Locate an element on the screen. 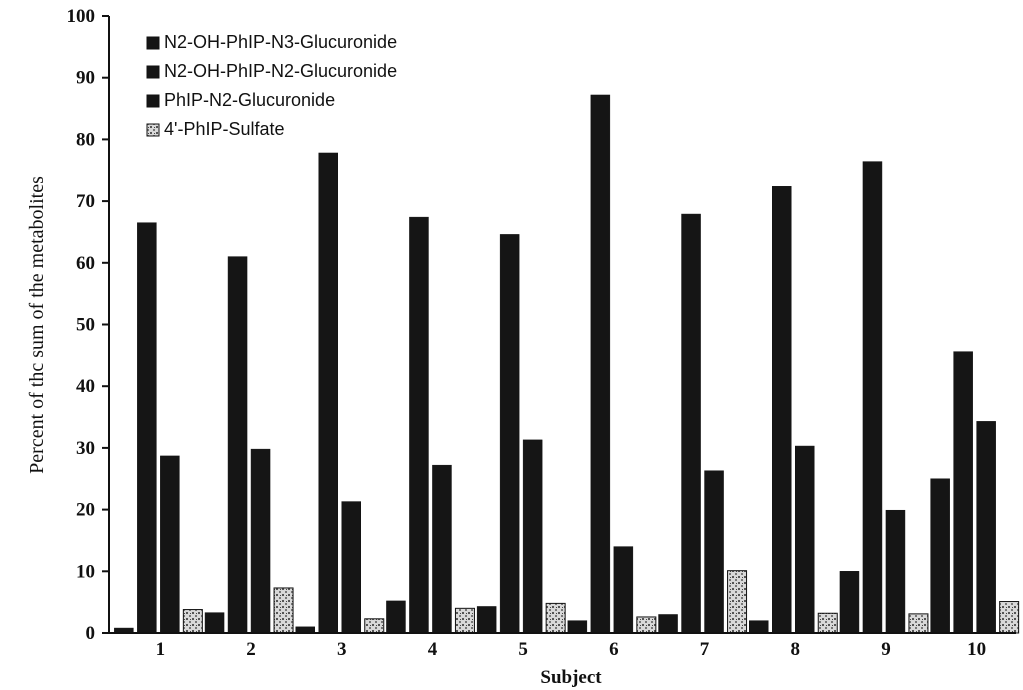 The image size is (1023, 690). x-tick-label: 3 is located at coordinates (342, 649).